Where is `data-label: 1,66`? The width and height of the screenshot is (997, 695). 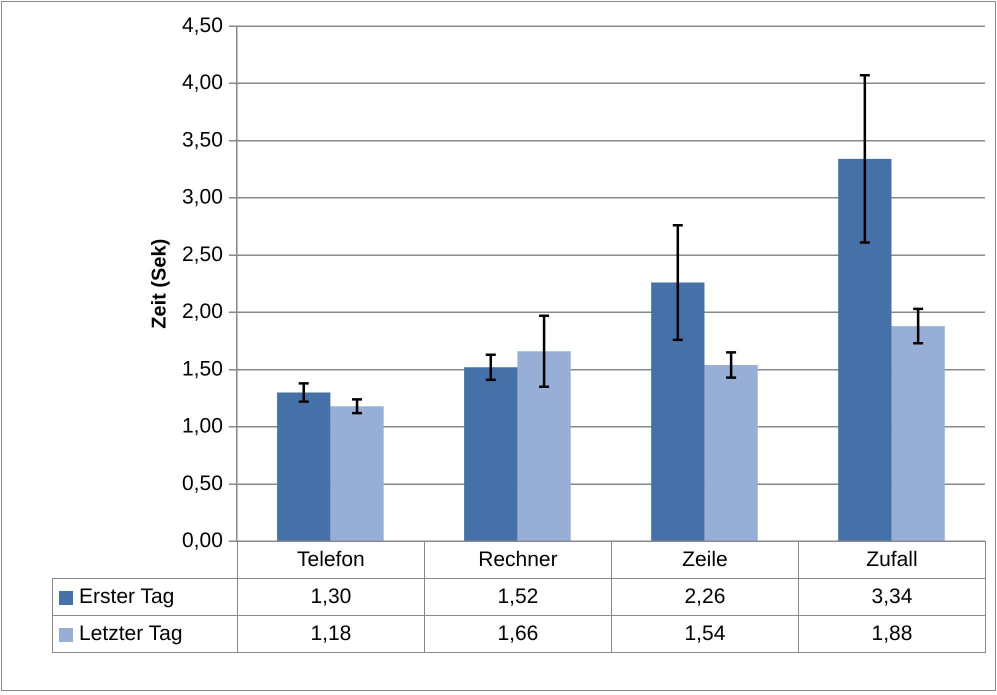 data-label: 1,66 is located at coordinates (518, 634).